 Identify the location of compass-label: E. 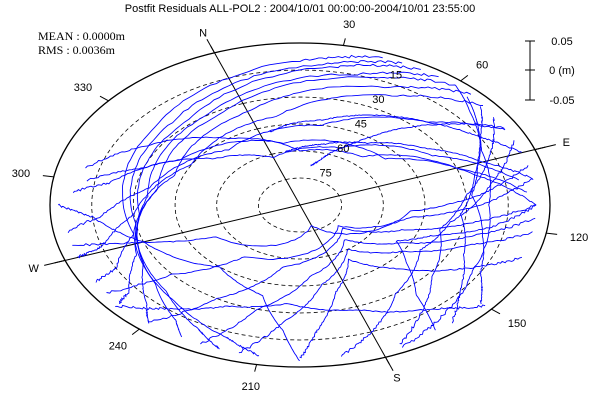
(566, 143).